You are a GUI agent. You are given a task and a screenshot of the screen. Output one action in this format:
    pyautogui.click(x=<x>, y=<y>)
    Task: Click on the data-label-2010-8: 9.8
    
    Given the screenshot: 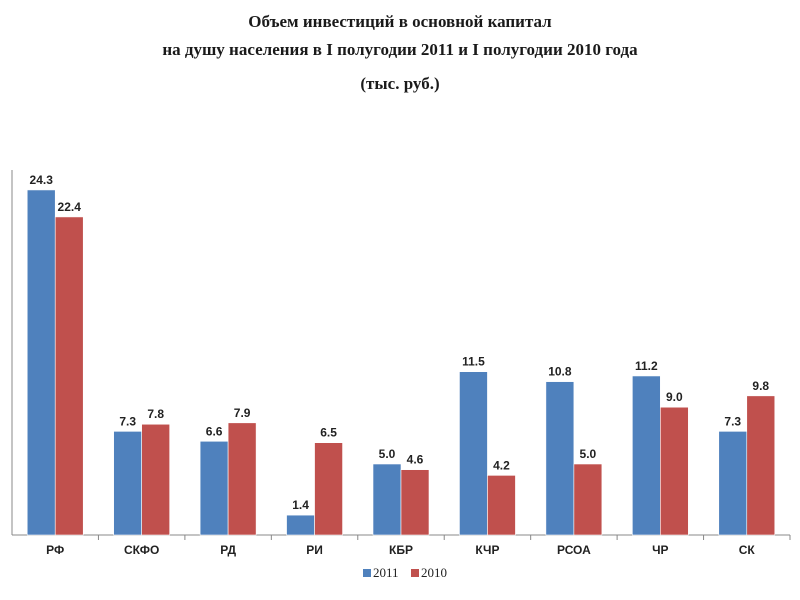 What is the action you would take?
    pyautogui.click(x=760, y=386)
    